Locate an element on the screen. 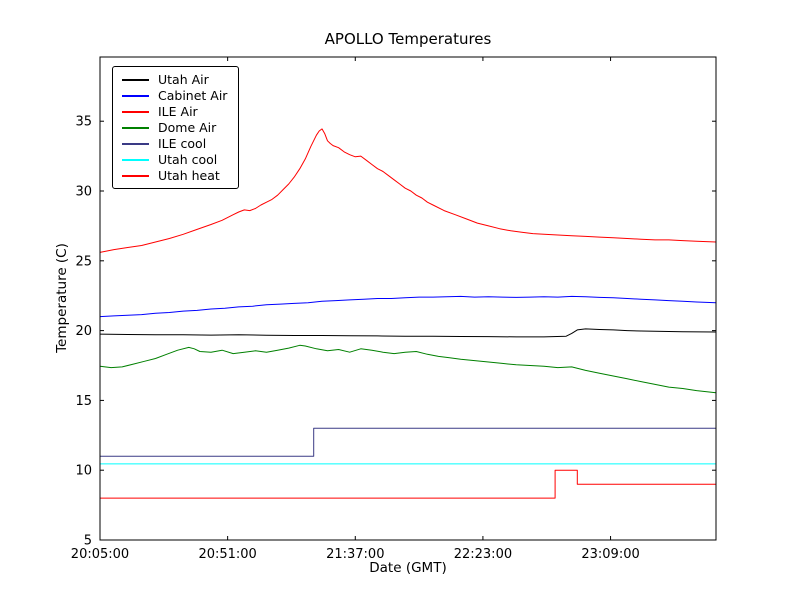  legend-label: Utah Air is located at coordinates (183, 79).